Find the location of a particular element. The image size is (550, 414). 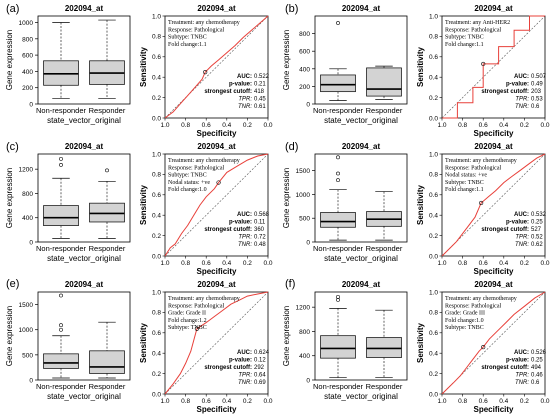

roc-stat-value: 0.624 is located at coordinates (262, 353).